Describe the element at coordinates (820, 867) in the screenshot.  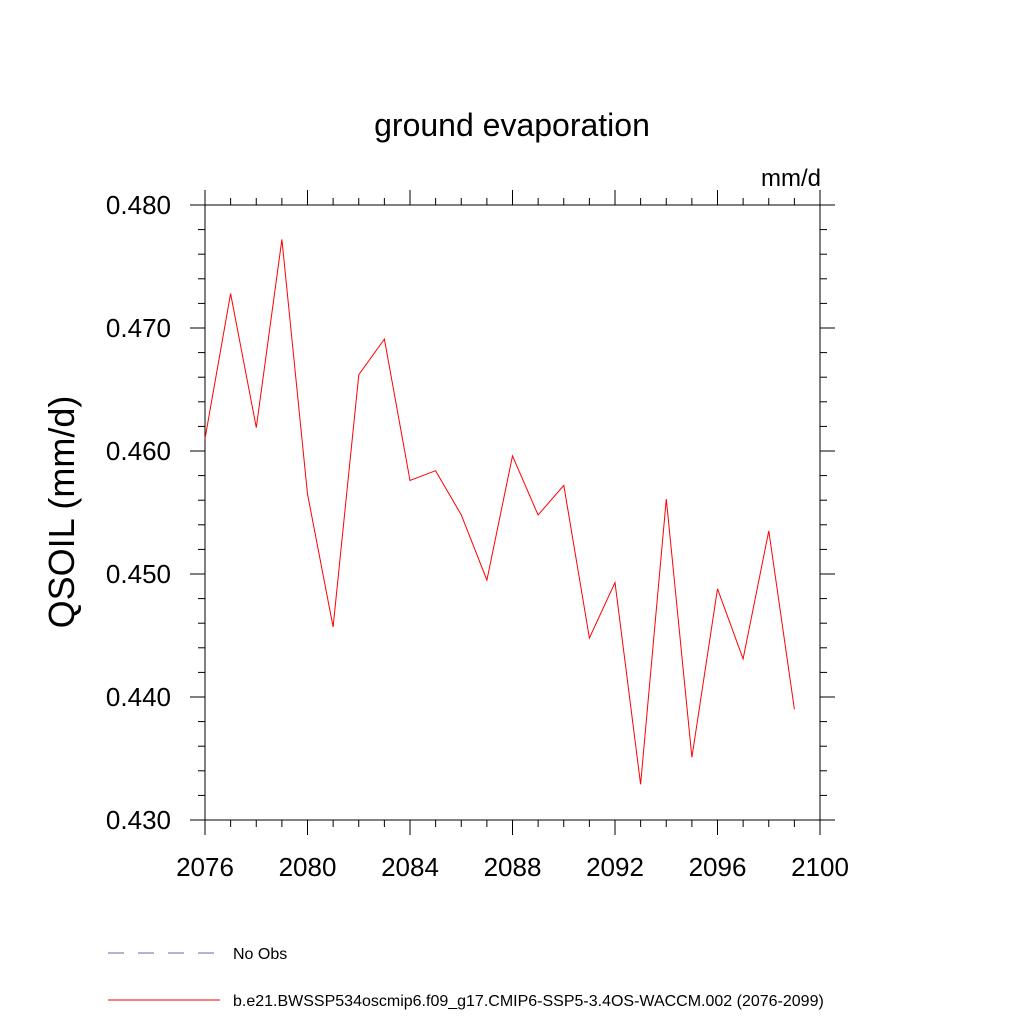
I see `x-tick-label: 2100` at that location.